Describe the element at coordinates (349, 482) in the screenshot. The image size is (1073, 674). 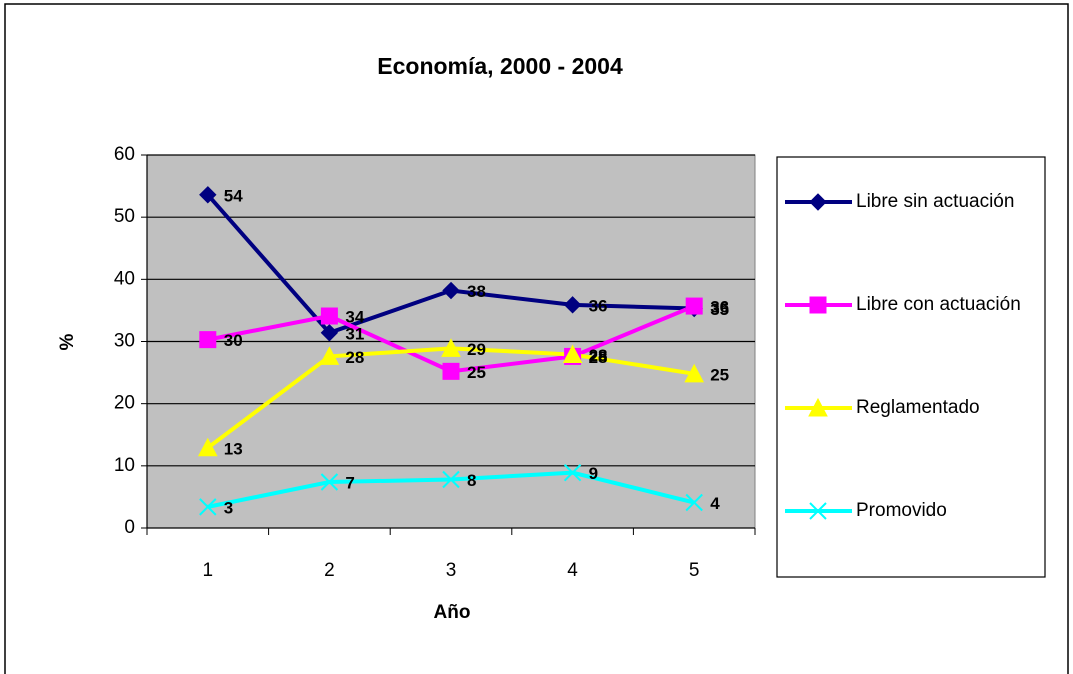
I see `data-label: 7` at that location.